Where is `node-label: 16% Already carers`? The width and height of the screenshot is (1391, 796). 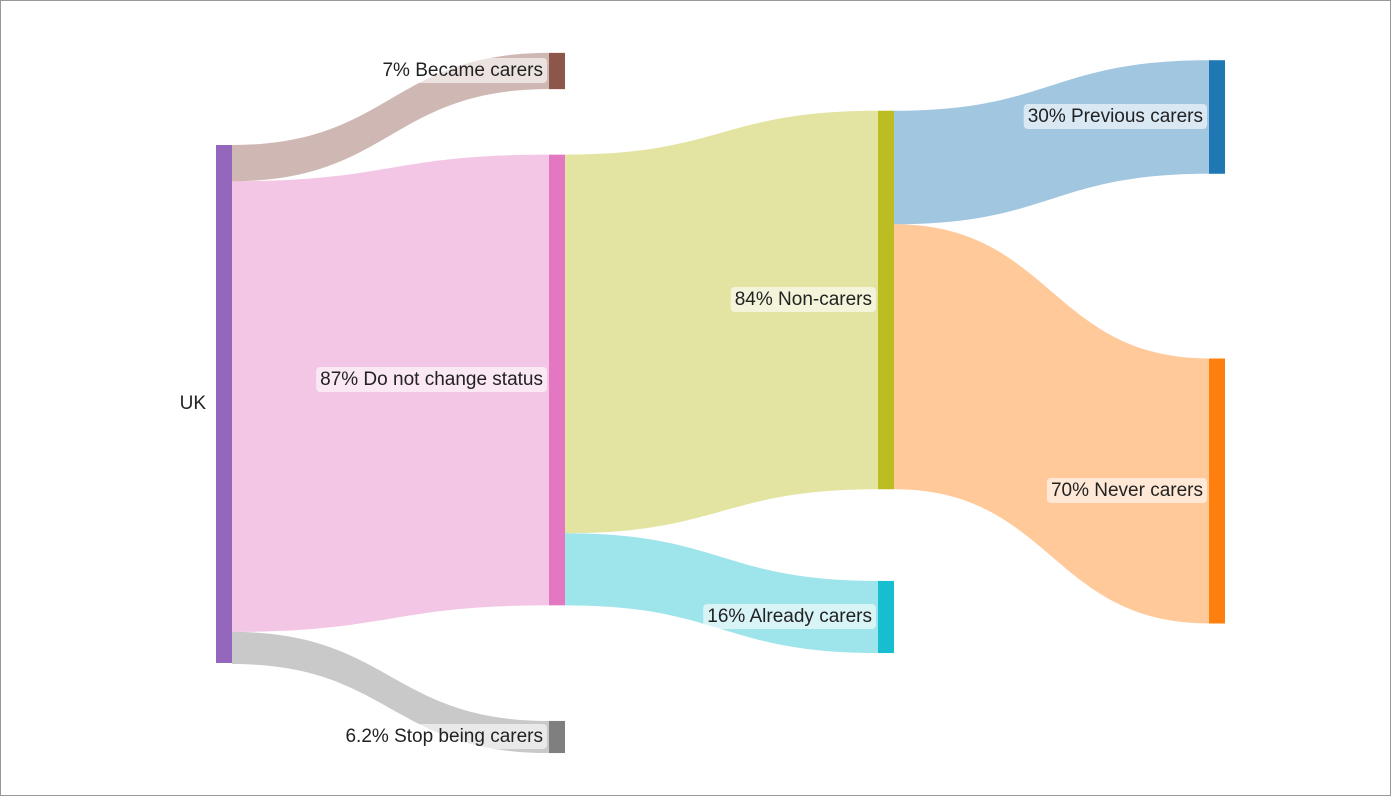 node-label: 16% Already carers is located at coordinates (789, 616).